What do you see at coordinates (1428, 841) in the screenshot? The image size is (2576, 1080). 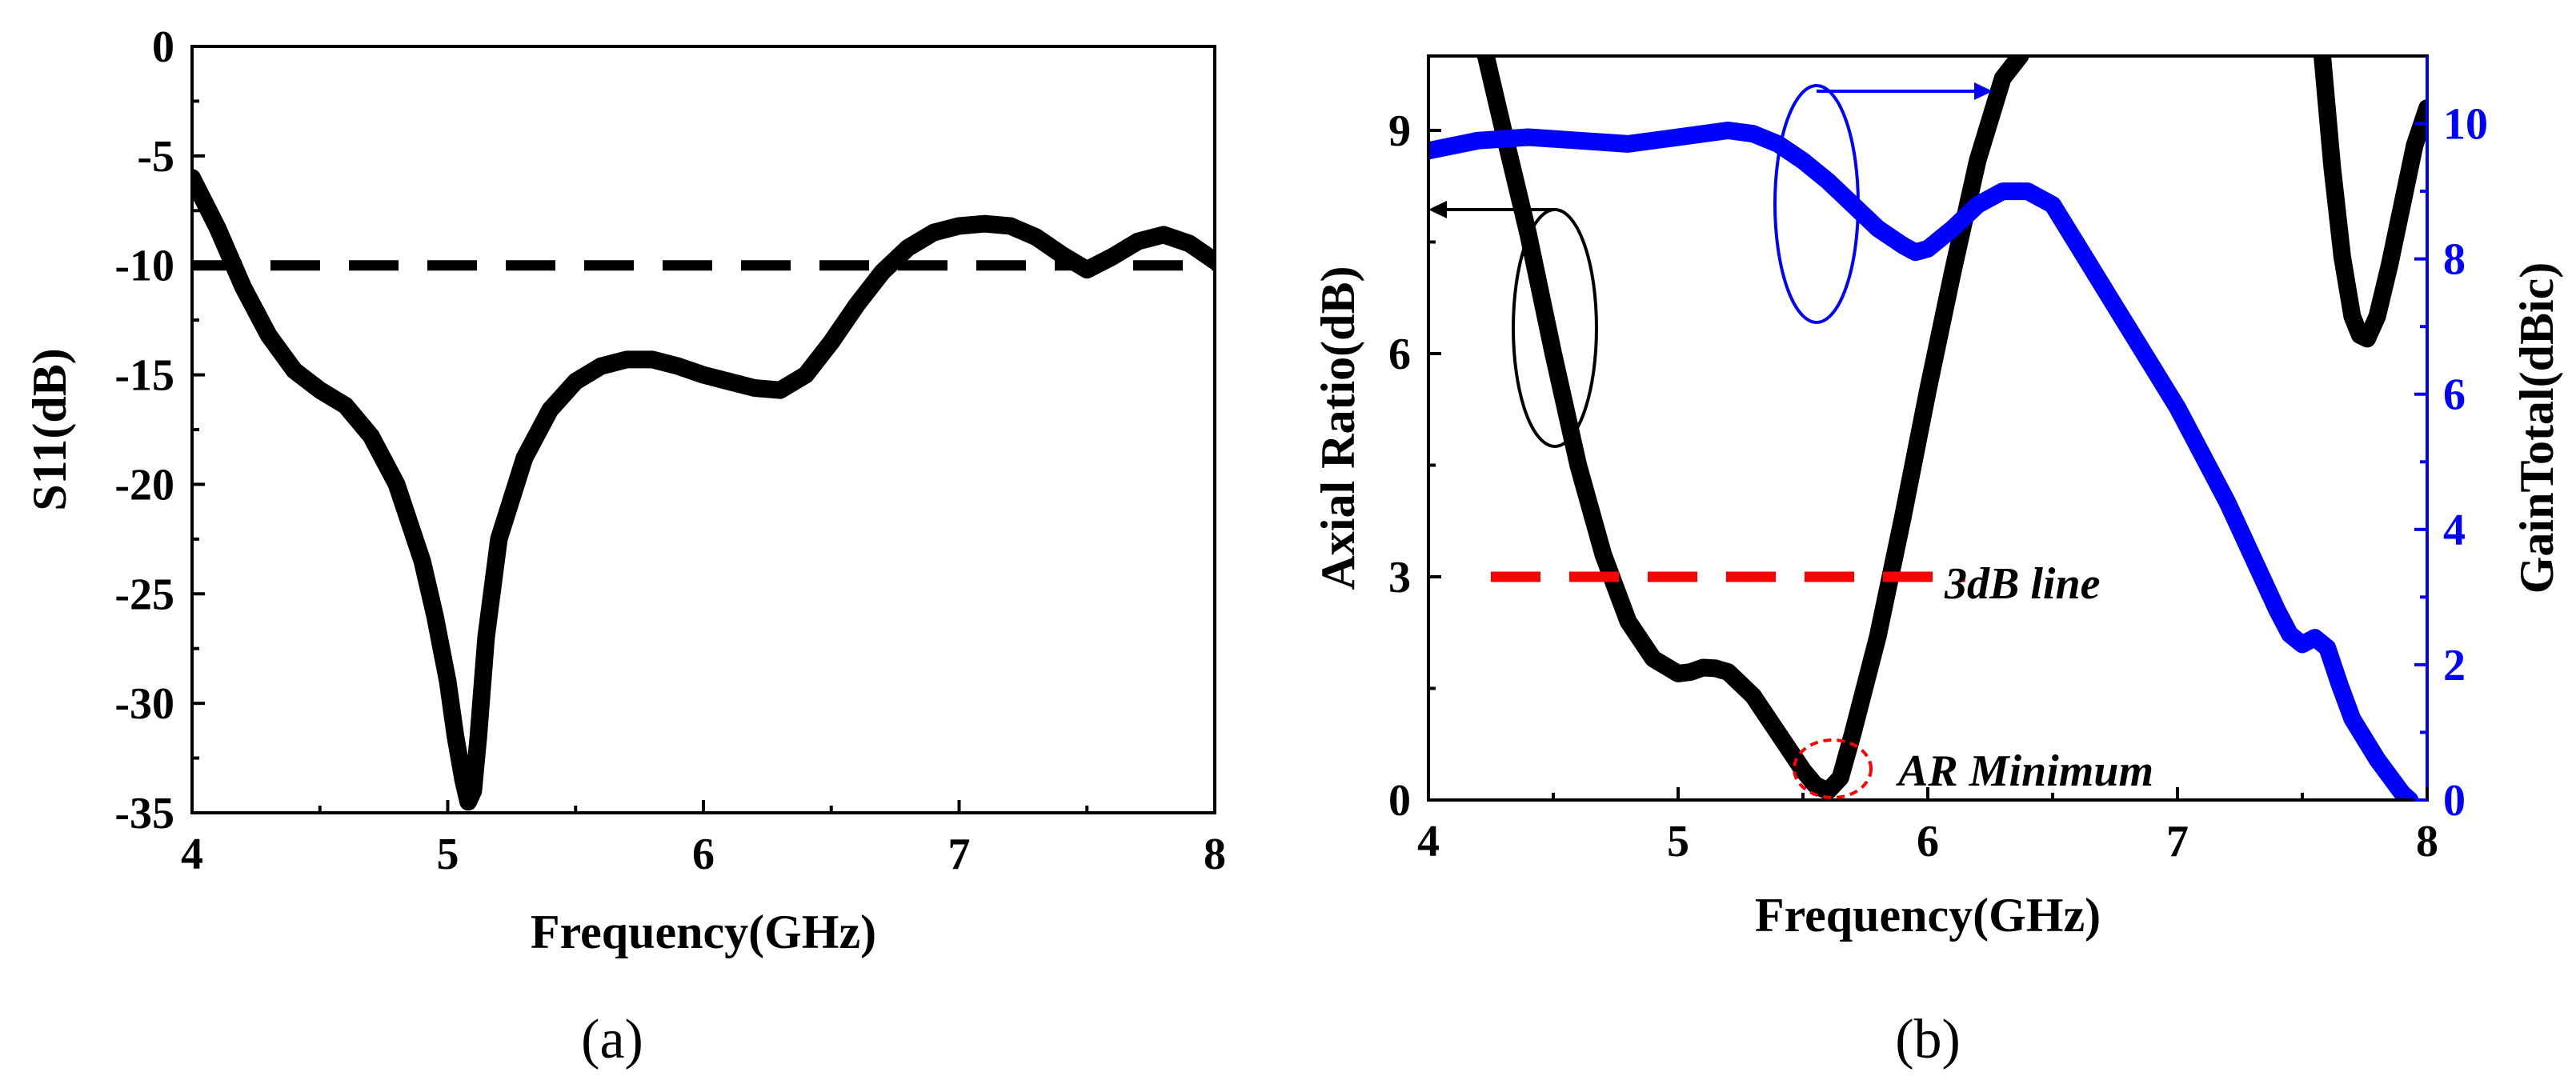 I see `chart-b-xtick-label: 4` at bounding box center [1428, 841].